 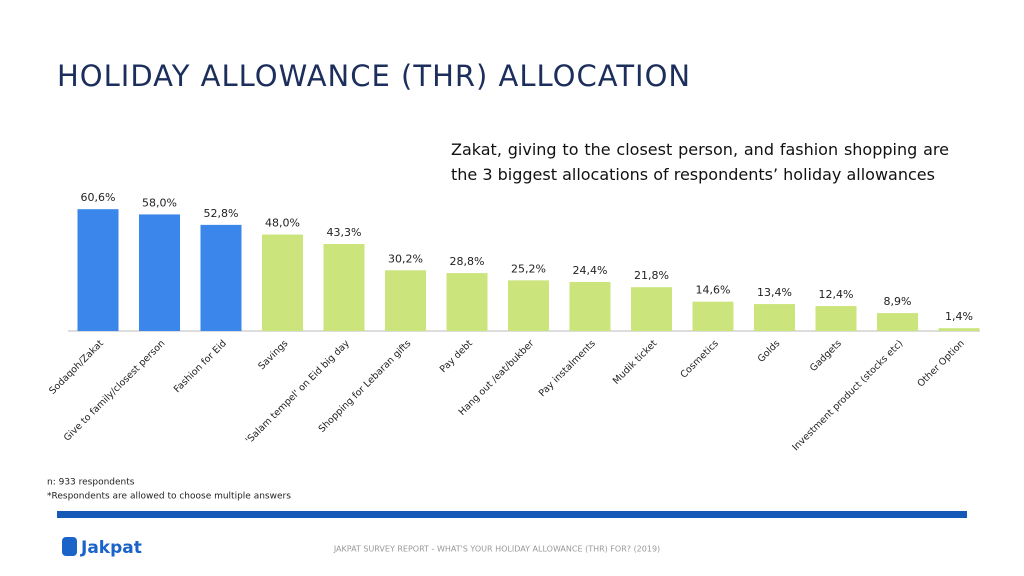 What do you see at coordinates (699, 359) in the screenshot?
I see `x-tick-label: Cosmetics` at bounding box center [699, 359].